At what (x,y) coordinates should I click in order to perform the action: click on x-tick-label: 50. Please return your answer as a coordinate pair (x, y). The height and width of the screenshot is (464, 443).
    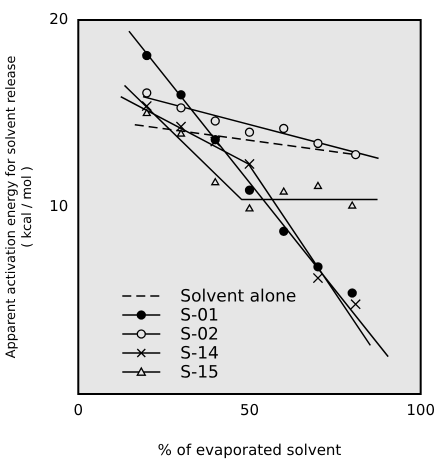
    Looking at the image, I should click on (250, 409).